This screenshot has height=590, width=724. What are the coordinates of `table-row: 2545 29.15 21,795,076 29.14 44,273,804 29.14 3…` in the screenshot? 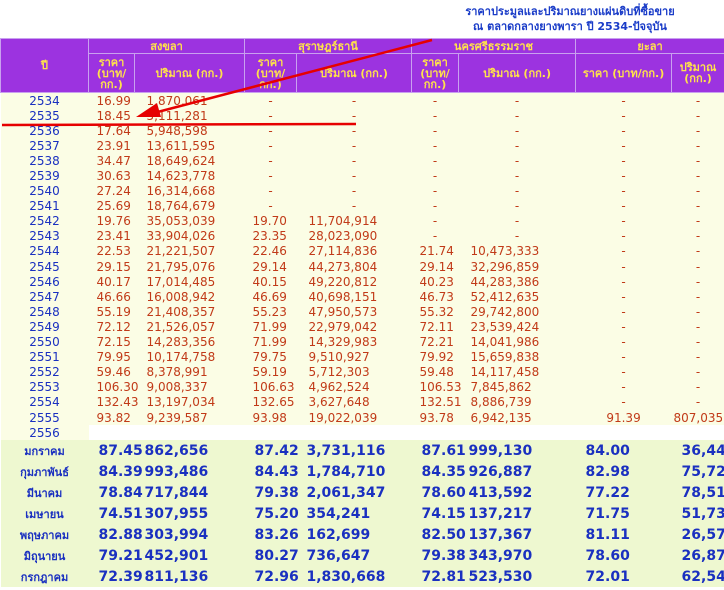 It's located at (362, 267).